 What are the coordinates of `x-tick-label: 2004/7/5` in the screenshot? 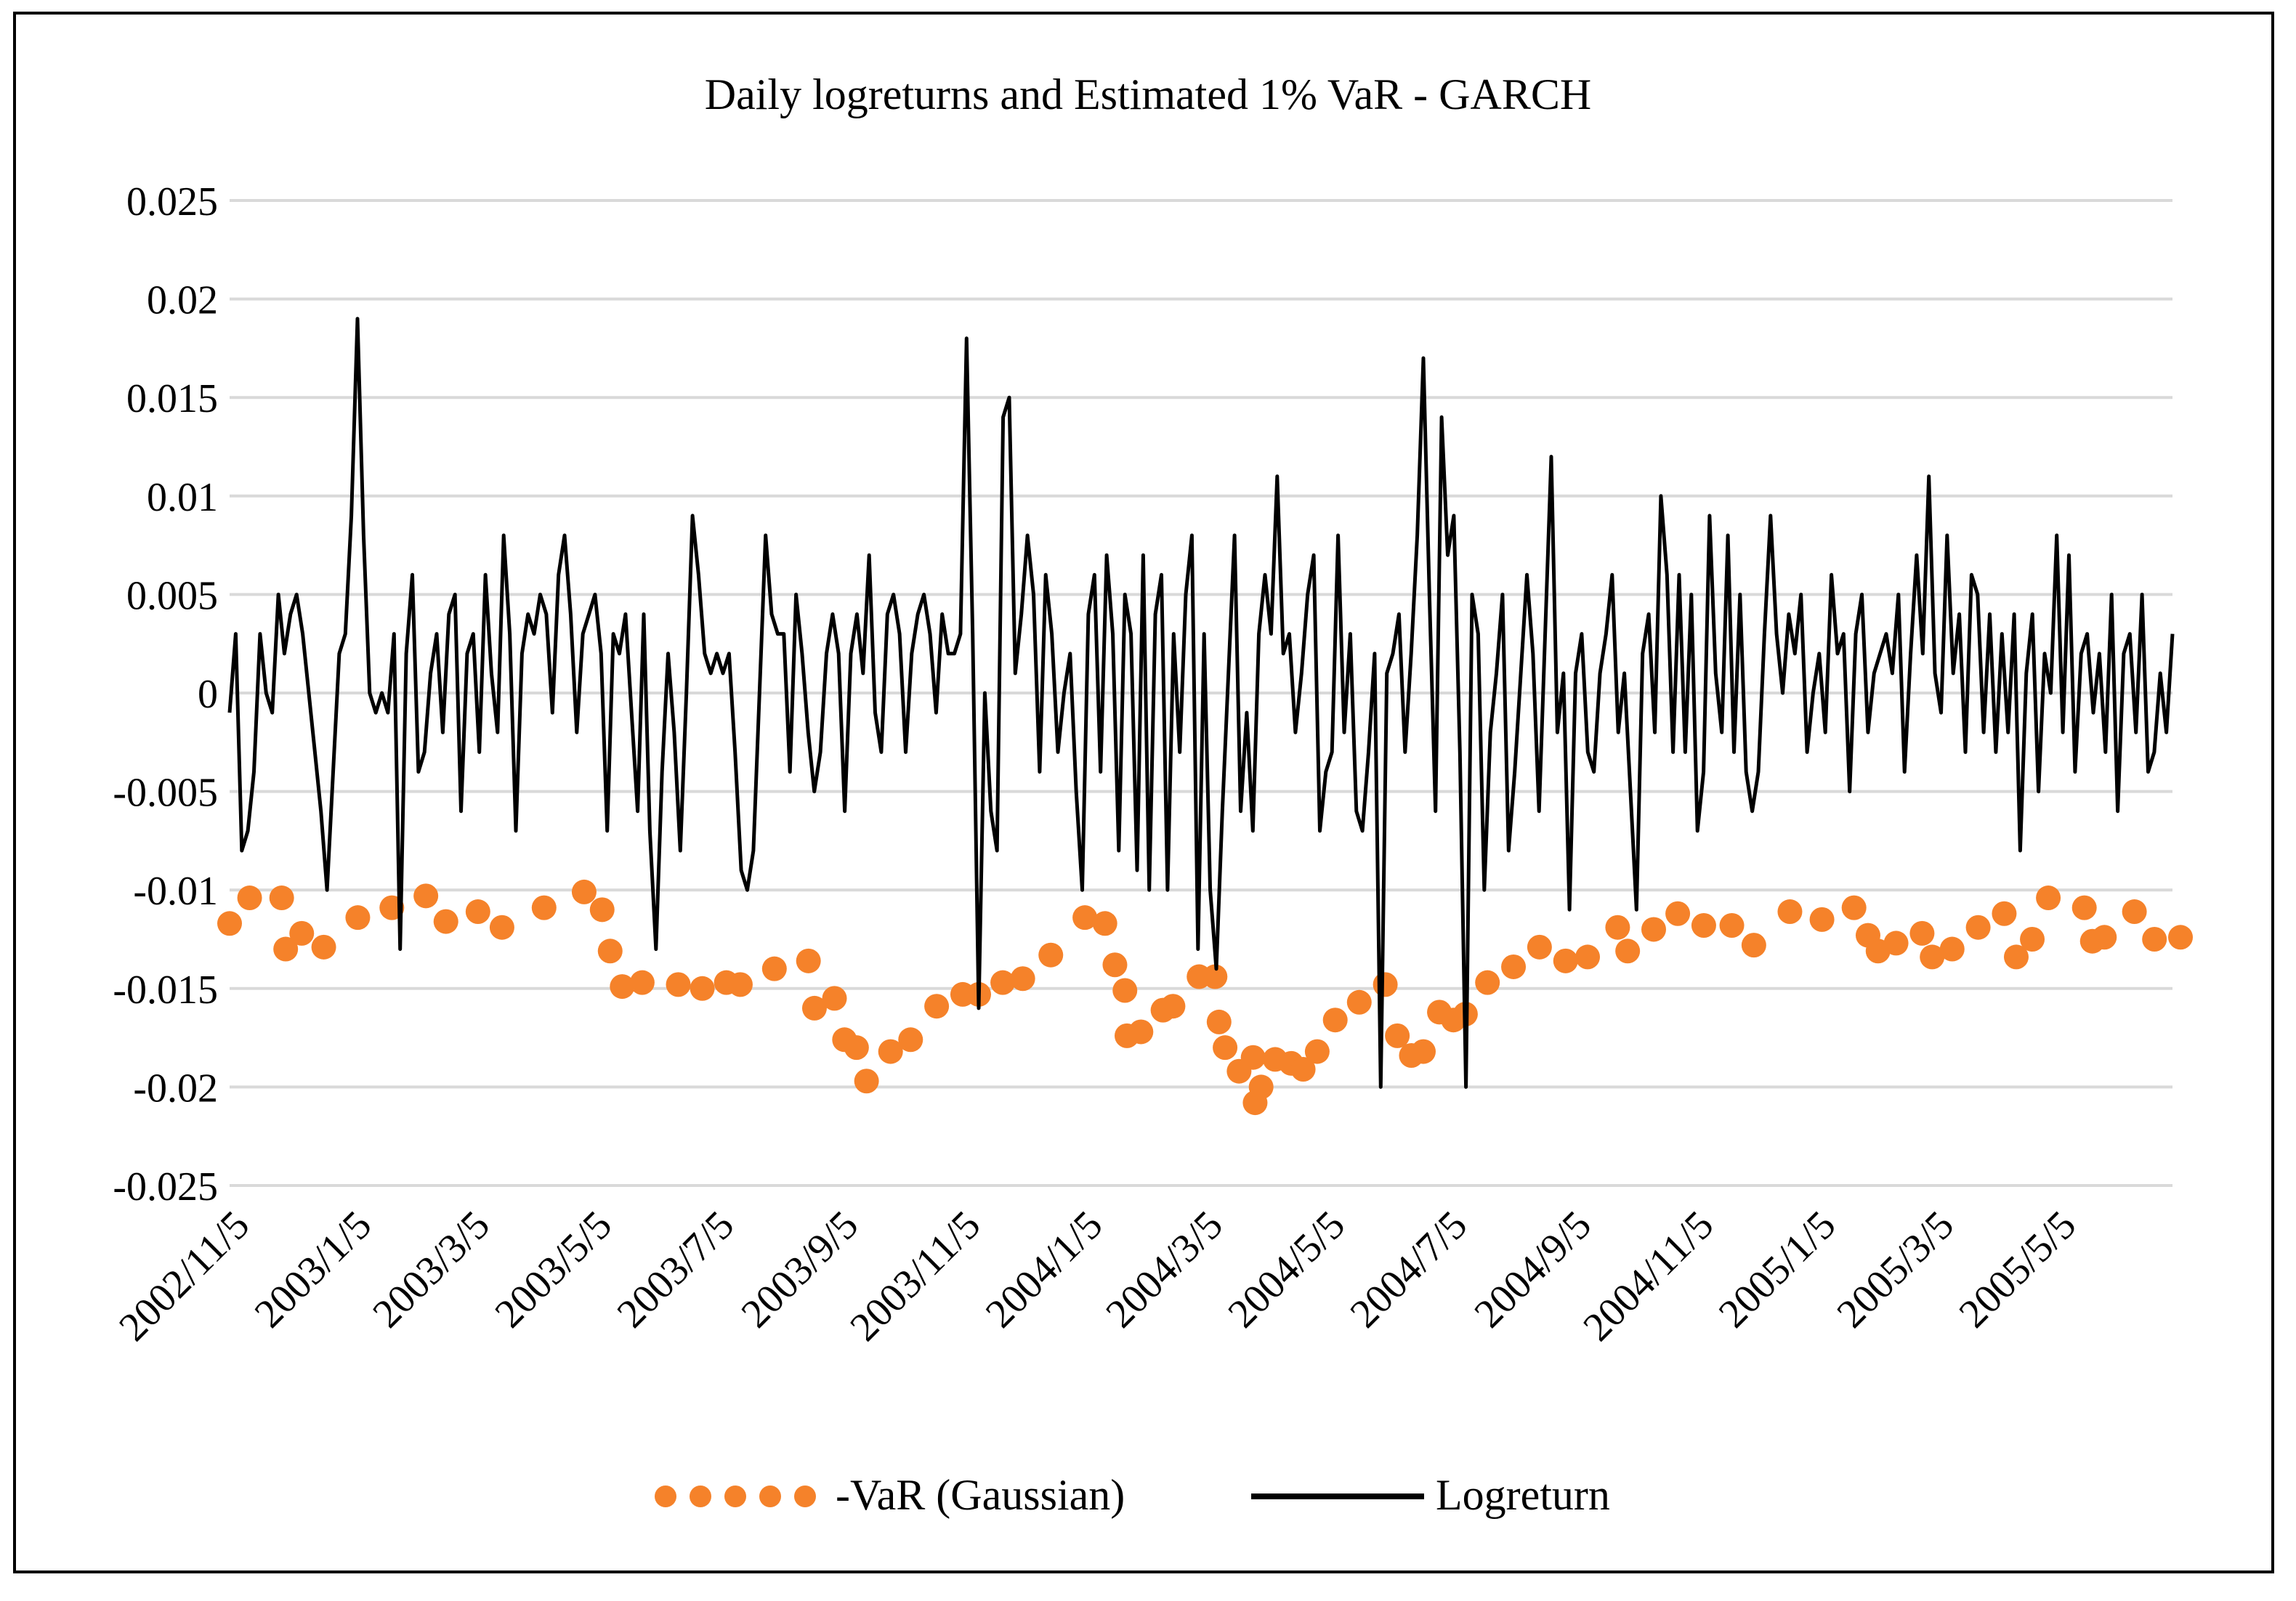 It's located at (1409, 1269).